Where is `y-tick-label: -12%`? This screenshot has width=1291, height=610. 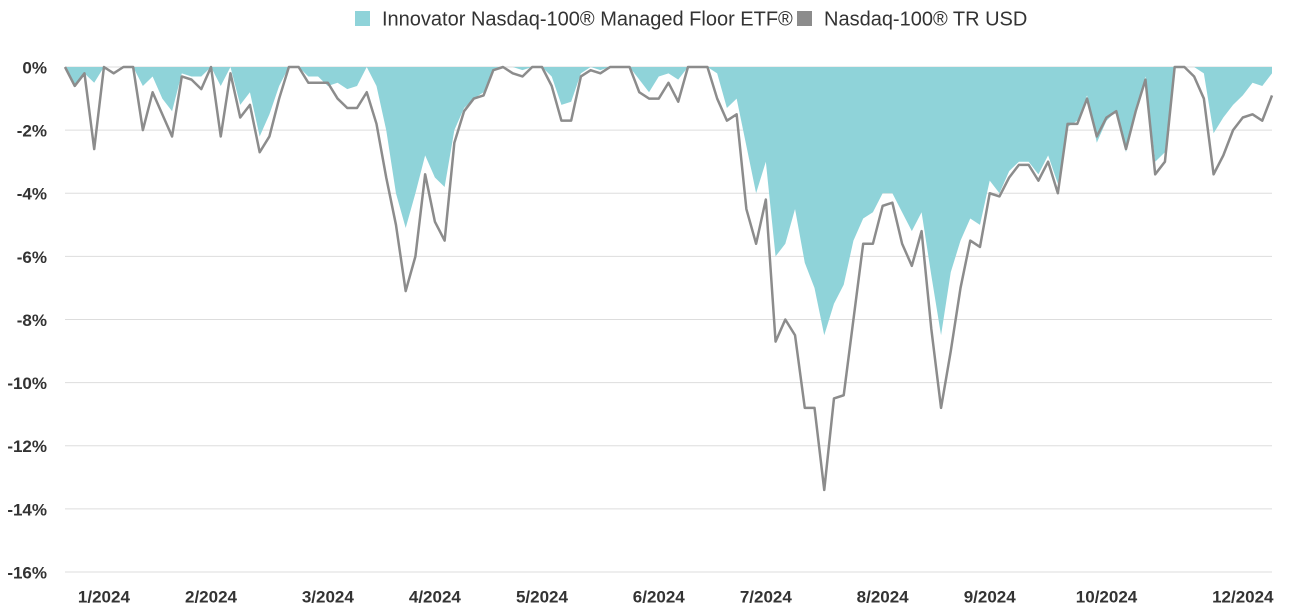 y-tick-label: -12% is located at coordinates (27, 446).